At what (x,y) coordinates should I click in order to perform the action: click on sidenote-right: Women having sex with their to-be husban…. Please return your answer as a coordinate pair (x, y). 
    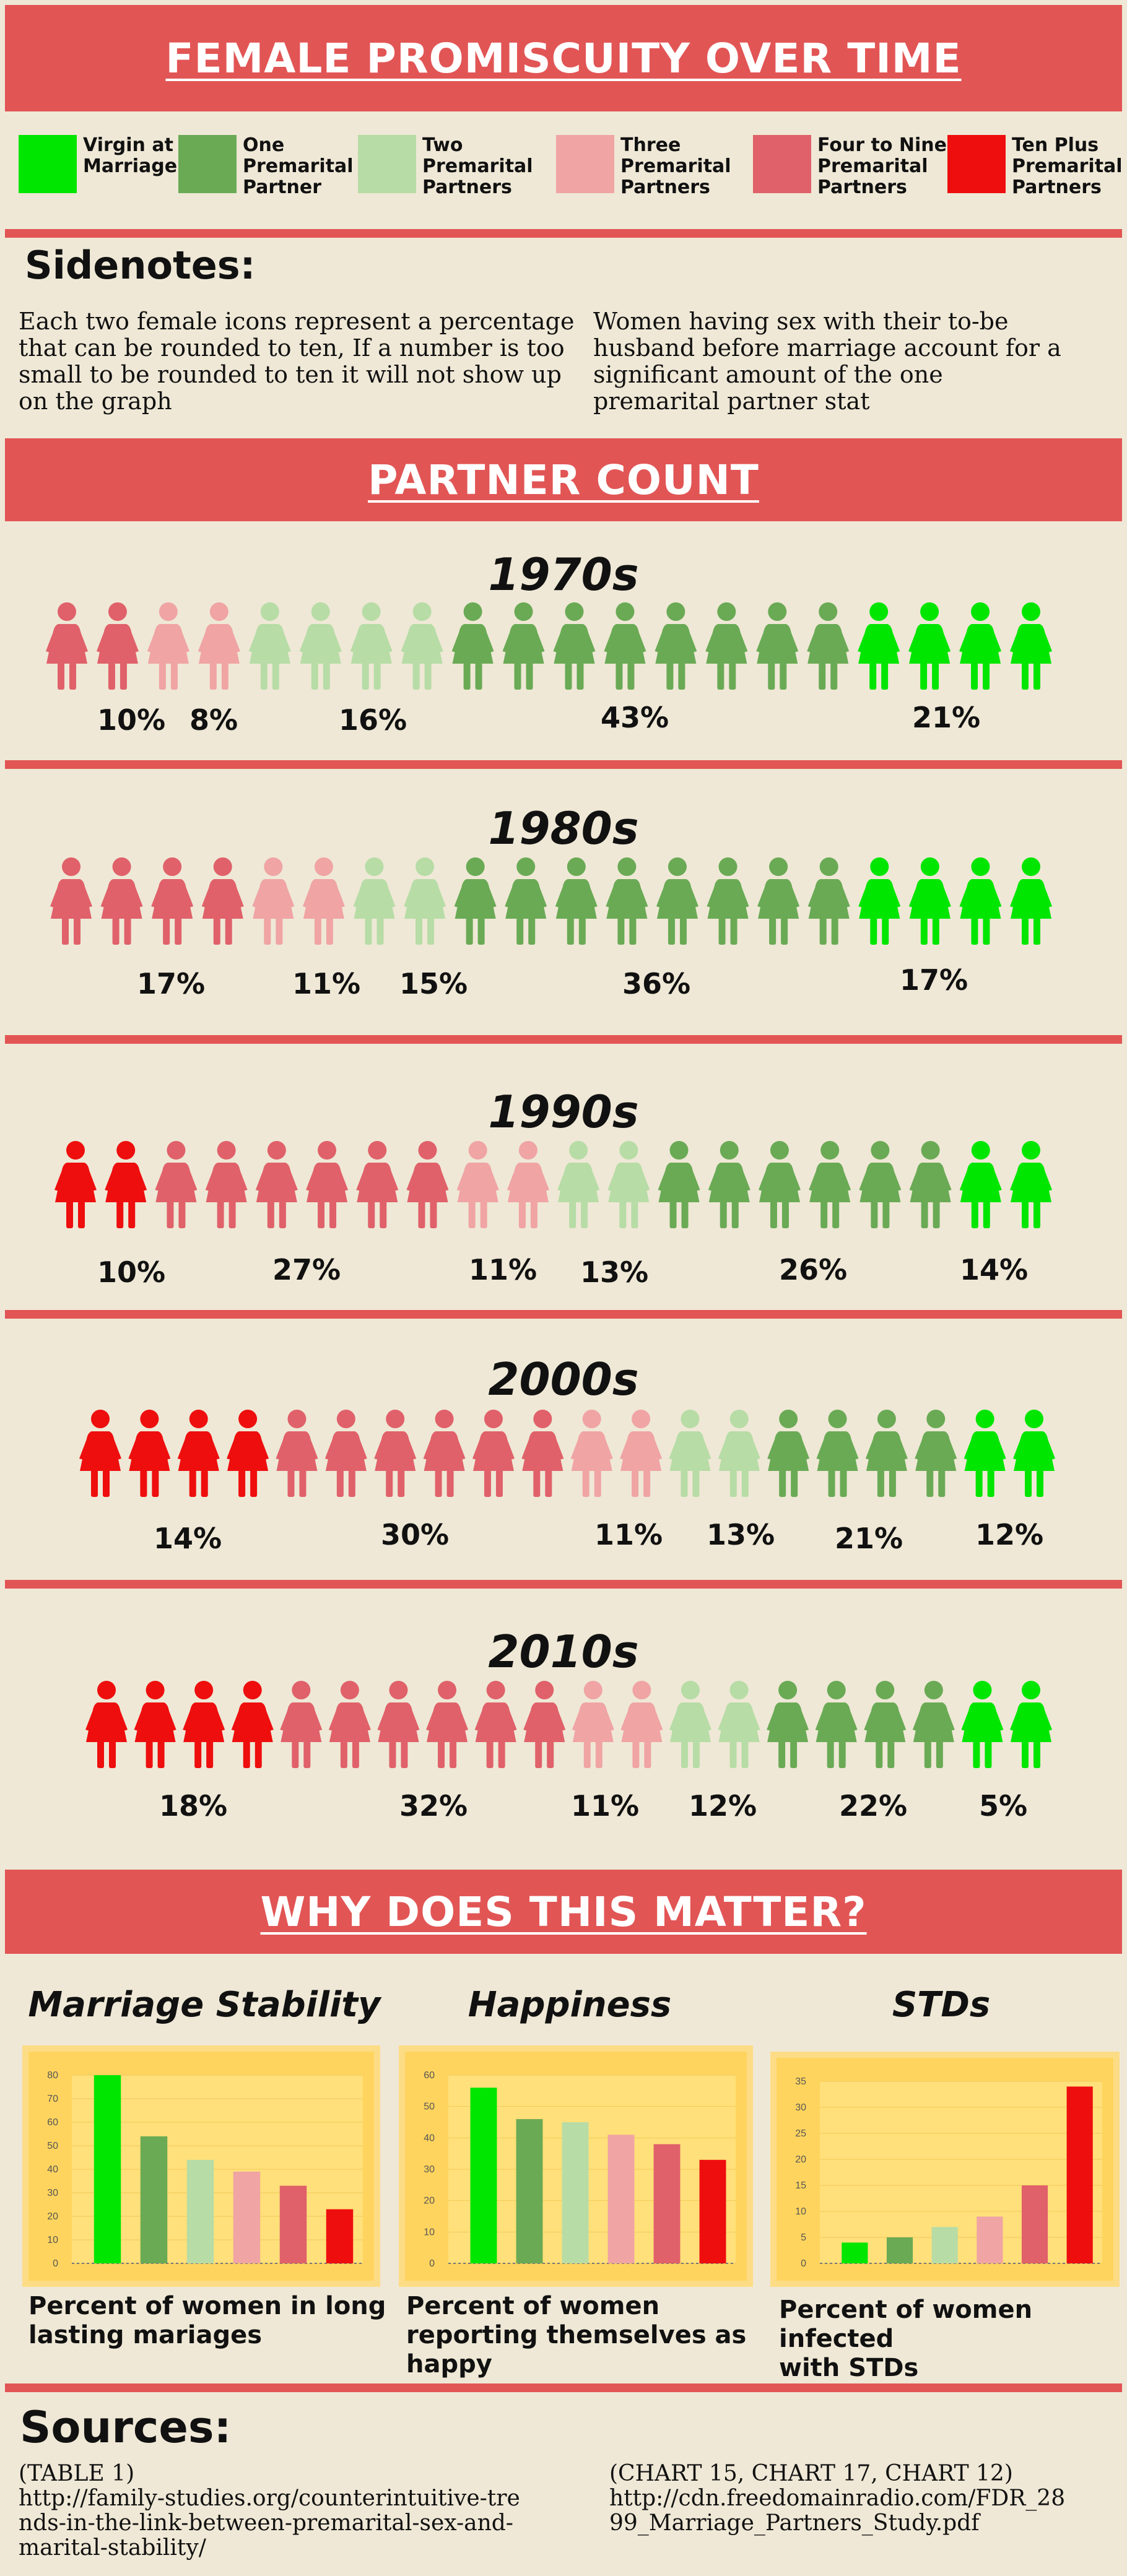
    Looking at the image, I should click on (827, 361).